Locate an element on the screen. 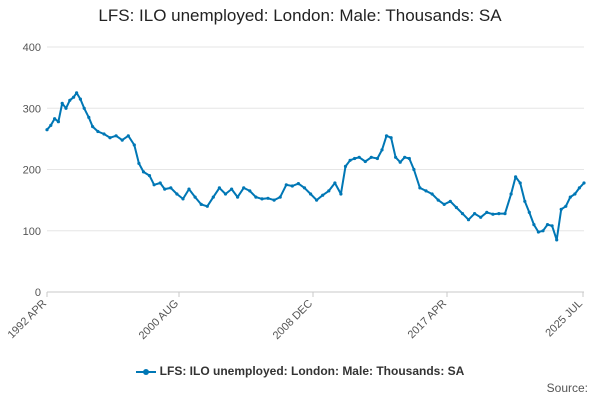 Image resolution: width=600 pixels, height=400 pixels. y-tick-label: 200 is located at coordinates (32, 171).